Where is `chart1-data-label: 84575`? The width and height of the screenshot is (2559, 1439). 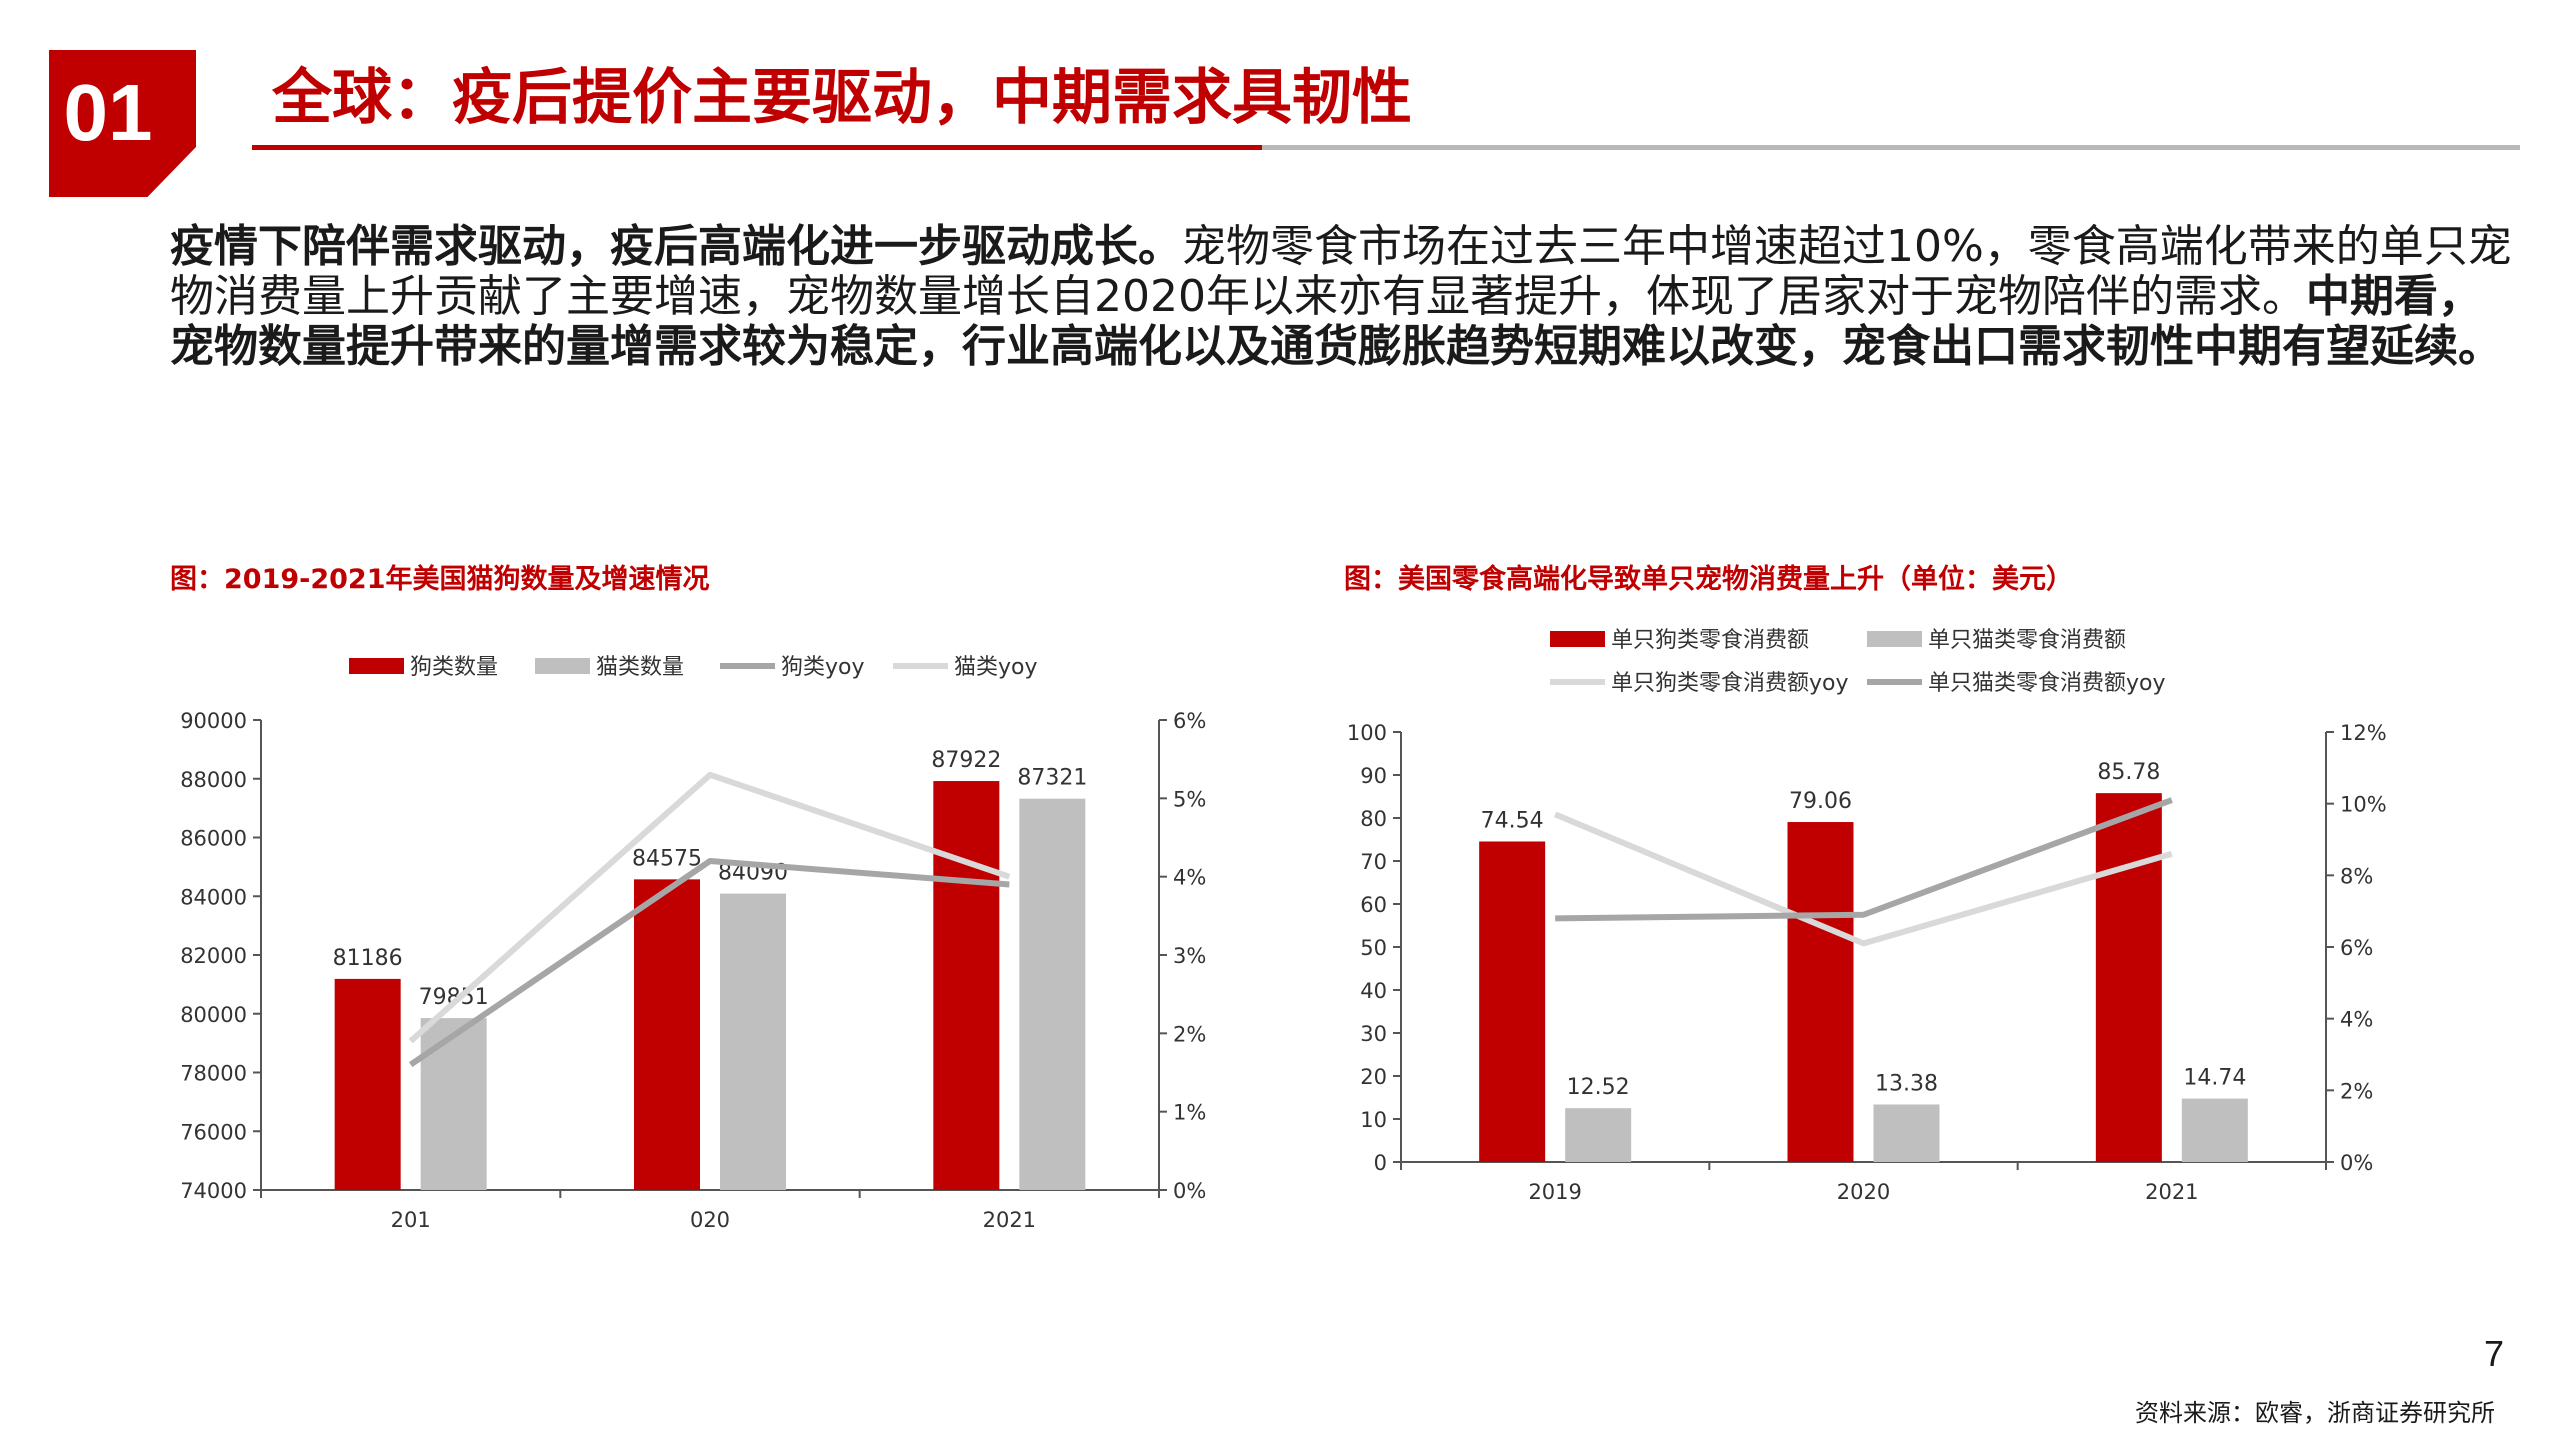
chart1-data-label: 84575 is located at coordinates (667, 858).